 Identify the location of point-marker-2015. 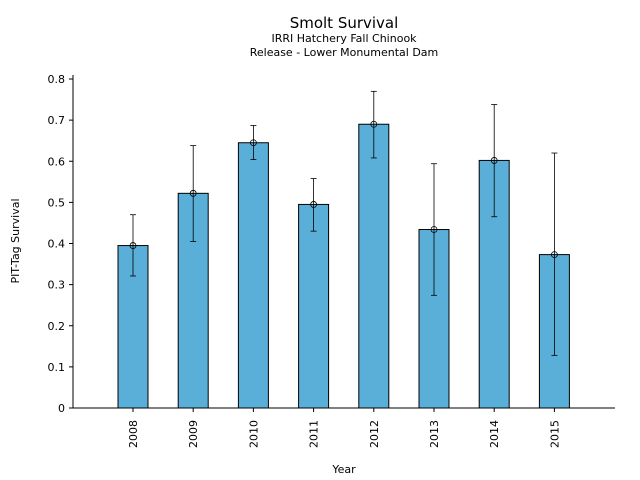
(554, 255).